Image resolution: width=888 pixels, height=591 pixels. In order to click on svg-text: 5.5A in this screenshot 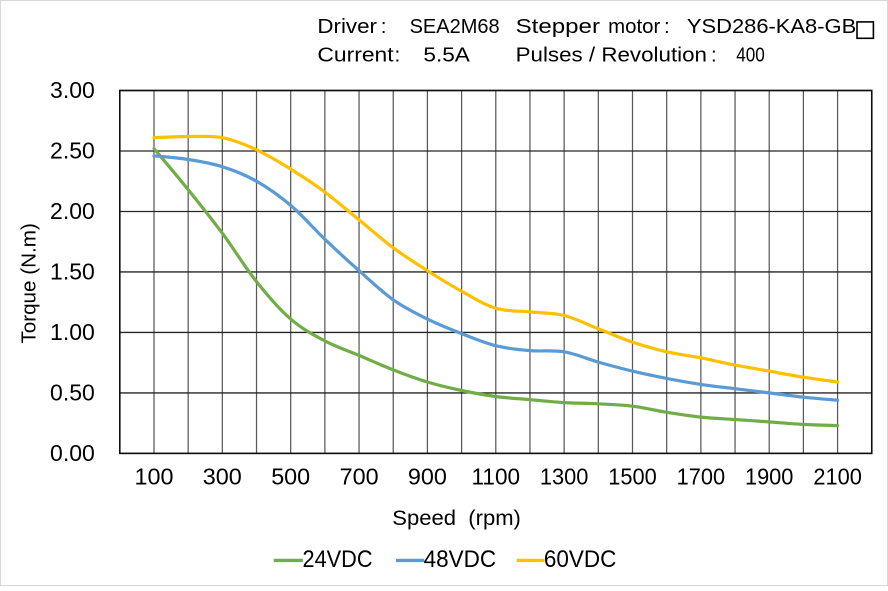, I will do `click(446, 55)`.